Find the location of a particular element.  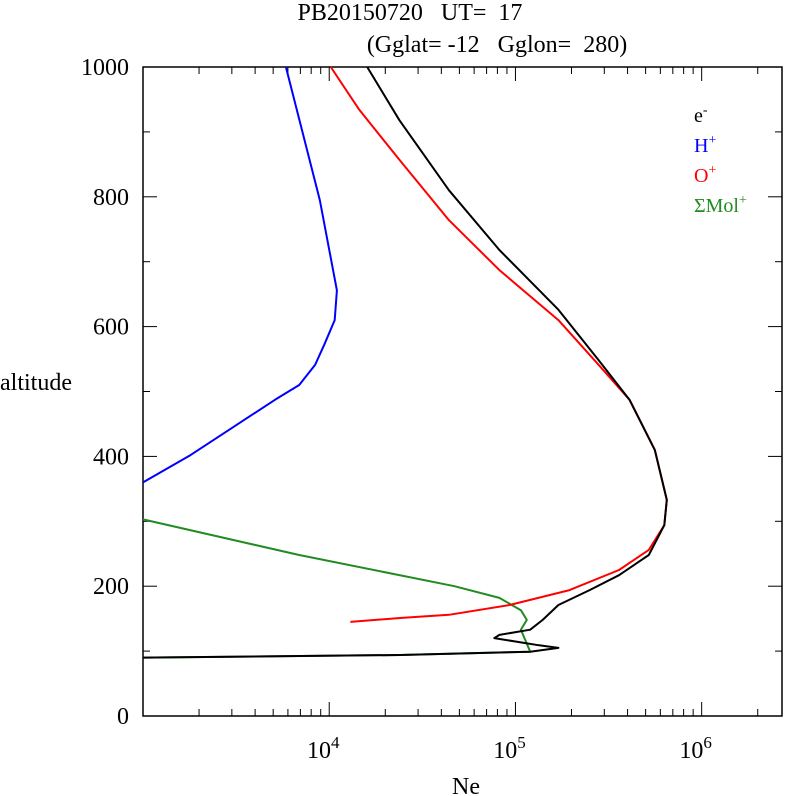

chart-subtitle: (Gglat= -12 Gglon= 280) is located at coordinates (497, 45).